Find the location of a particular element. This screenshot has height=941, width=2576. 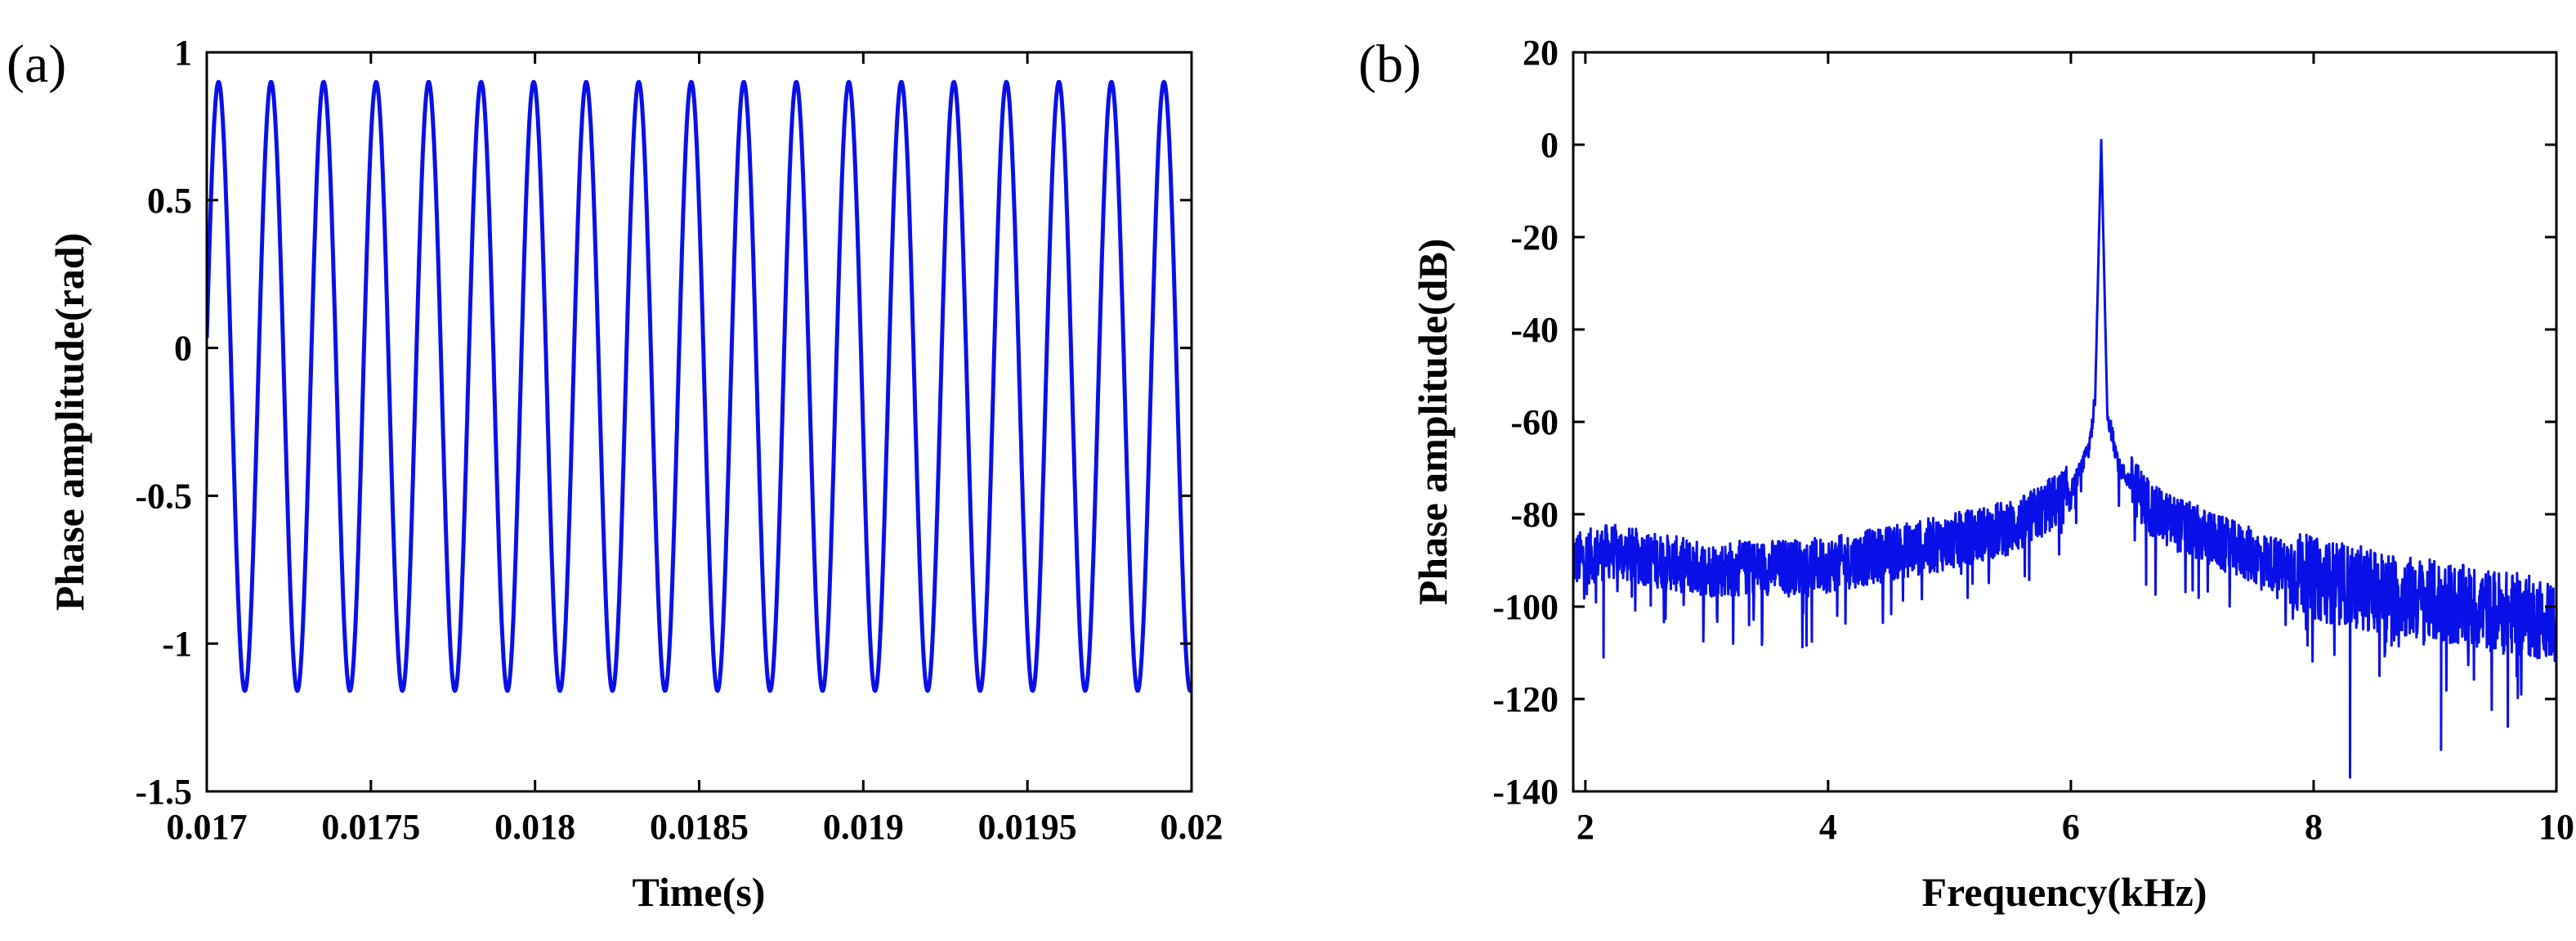

panel-a-xtick-label: 0.0175 is located at coordinates (370, 827).